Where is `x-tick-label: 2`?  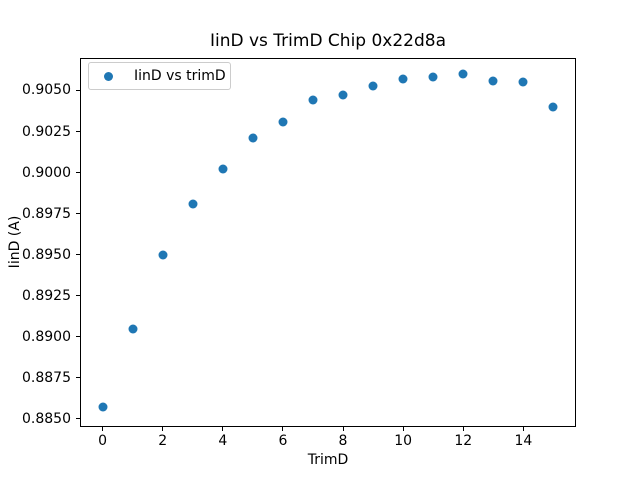 x-tick-label: 2 is located at coordinates (163, 441).